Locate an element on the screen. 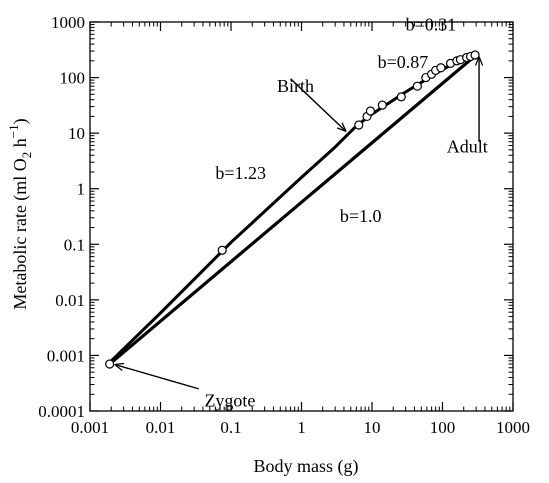  annotation-label: b=1.23 is located at coordinates (240, 173).